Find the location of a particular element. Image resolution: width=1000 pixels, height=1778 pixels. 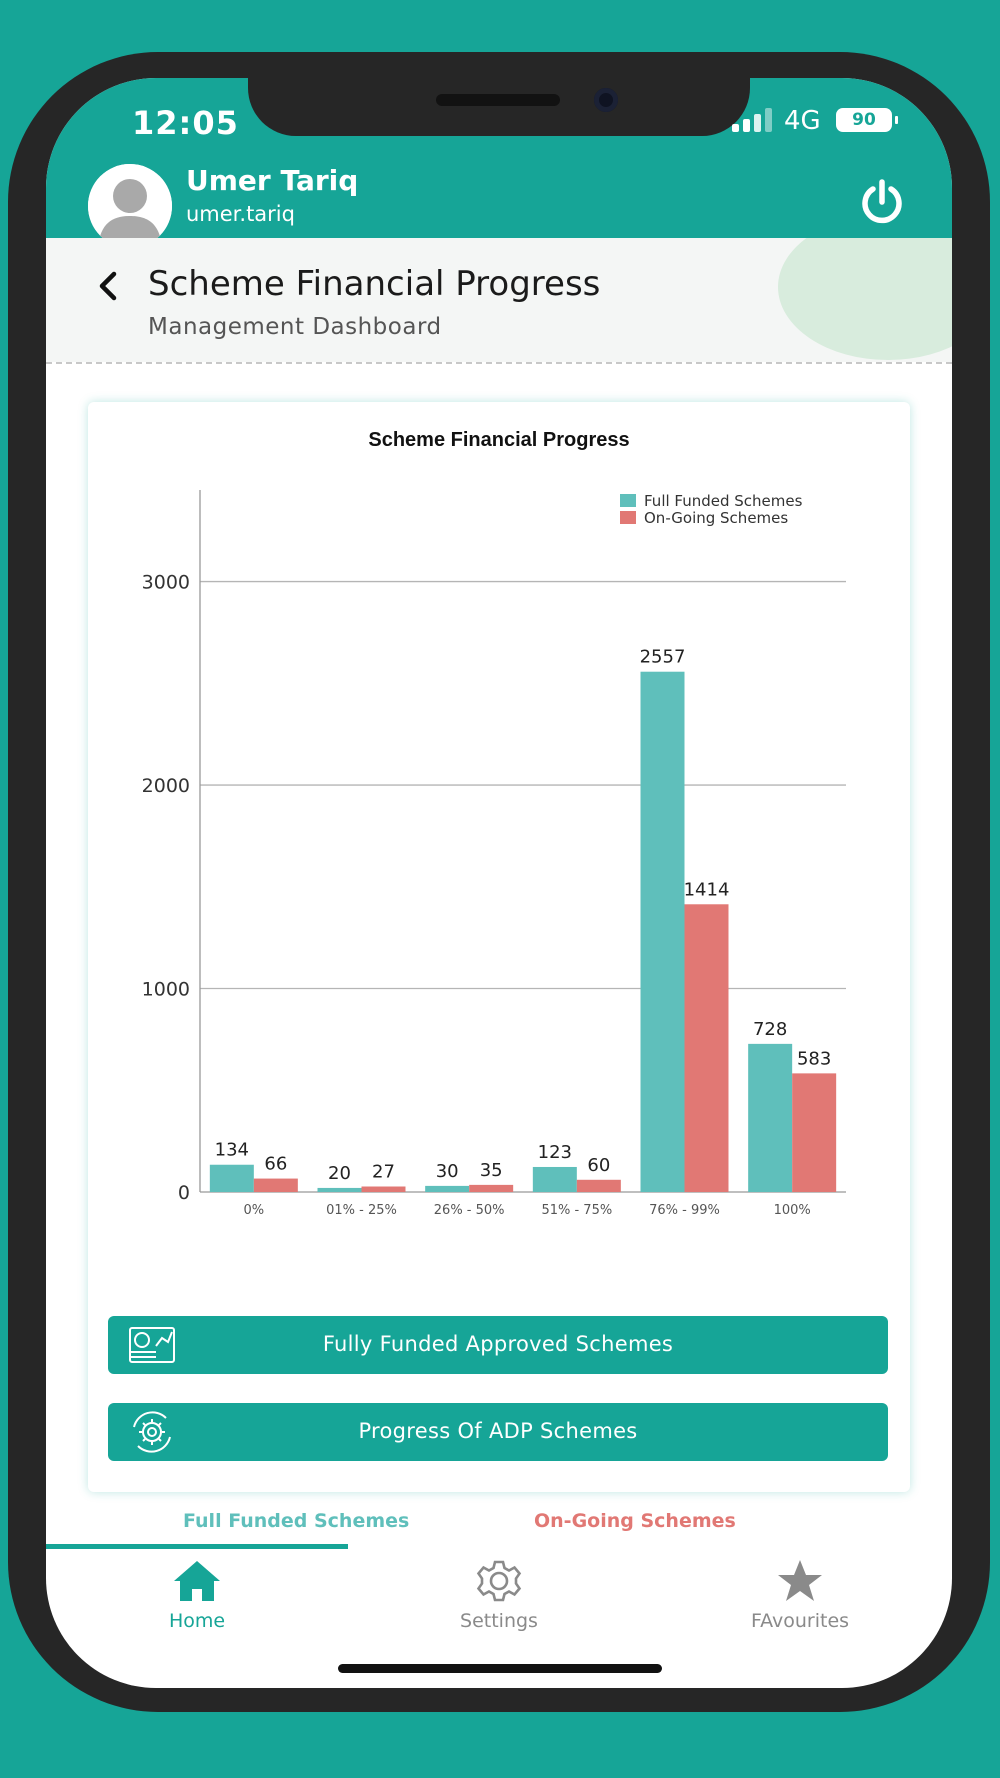

adp-progress-label: Progress Of ADP Schemes is located at coordinates (498, 1431).